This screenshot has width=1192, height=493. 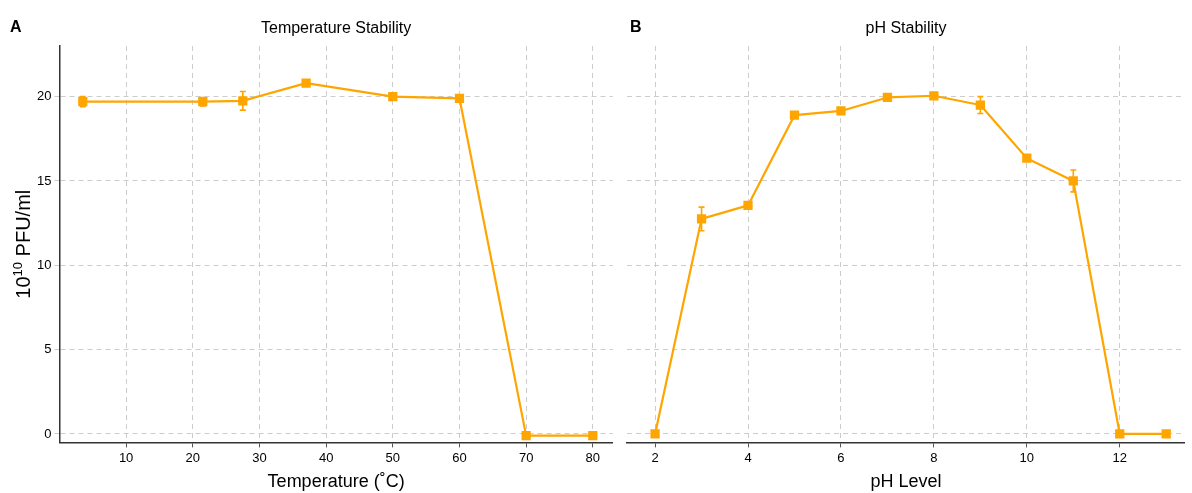 I want to click on x-tick-label: 2, so click(x=655, y=457).